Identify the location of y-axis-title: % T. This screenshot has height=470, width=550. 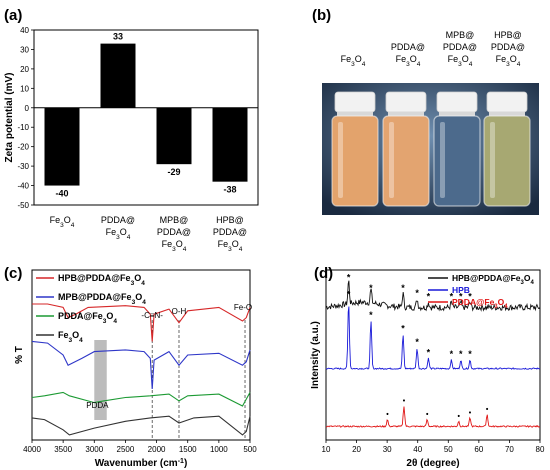
(19, 355).